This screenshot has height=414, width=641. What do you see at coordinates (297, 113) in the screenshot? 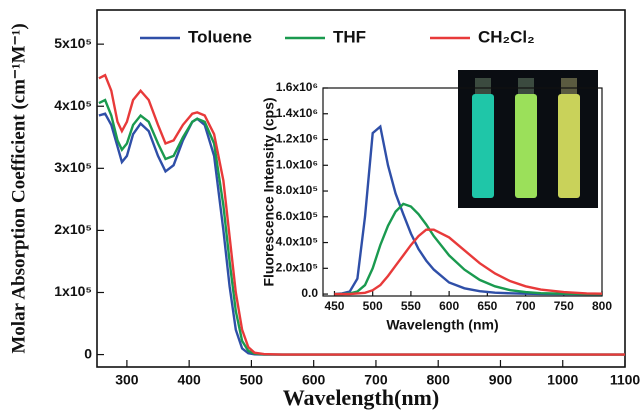
I see `y-tick-label: 1.4x10⁶` at bounding box center [297, 113].